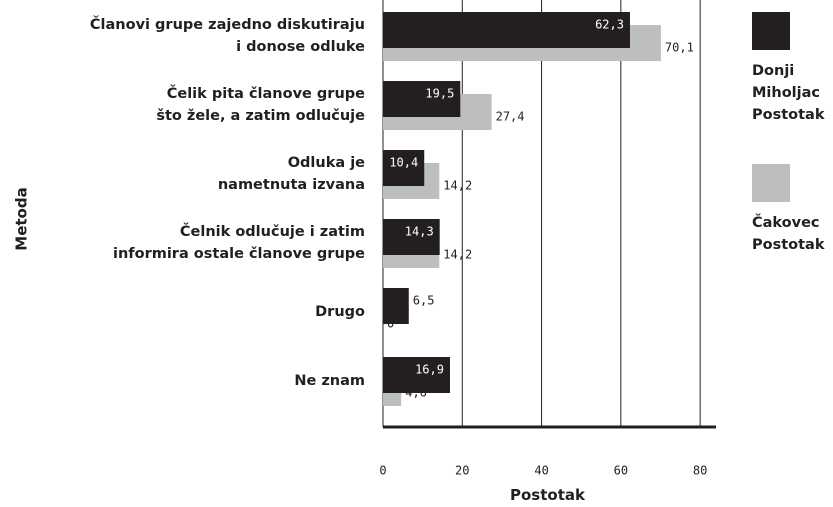  Describe the element at coordinates (382, 471) in the screenshot. I see `x-tick-label: 0` at that location.